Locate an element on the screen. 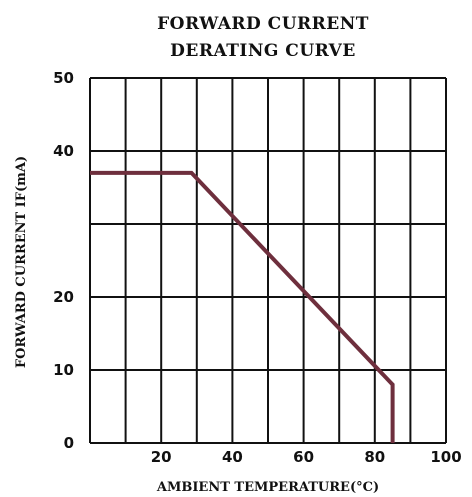 The height and width of the screenshot is (497, 472). y-tick-label: 0 is located at coordinates (69, 443).